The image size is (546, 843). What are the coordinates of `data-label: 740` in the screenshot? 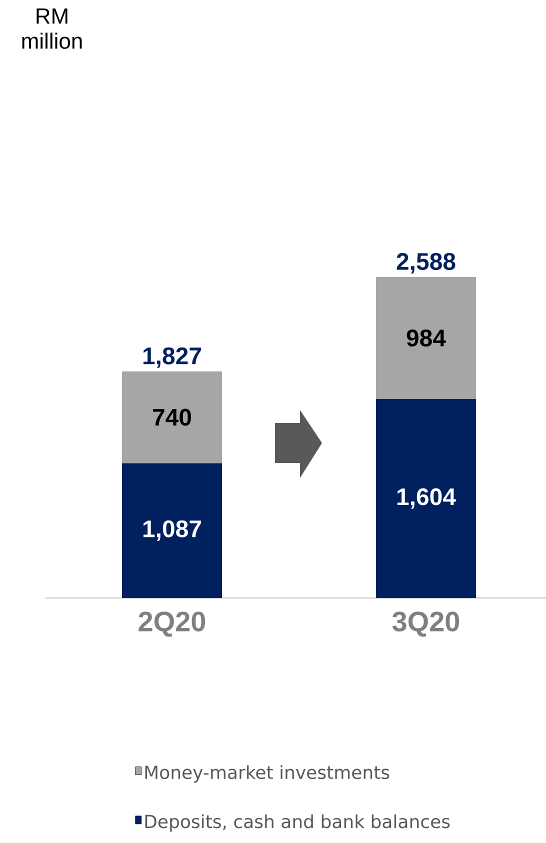 It's located at (171, 417).